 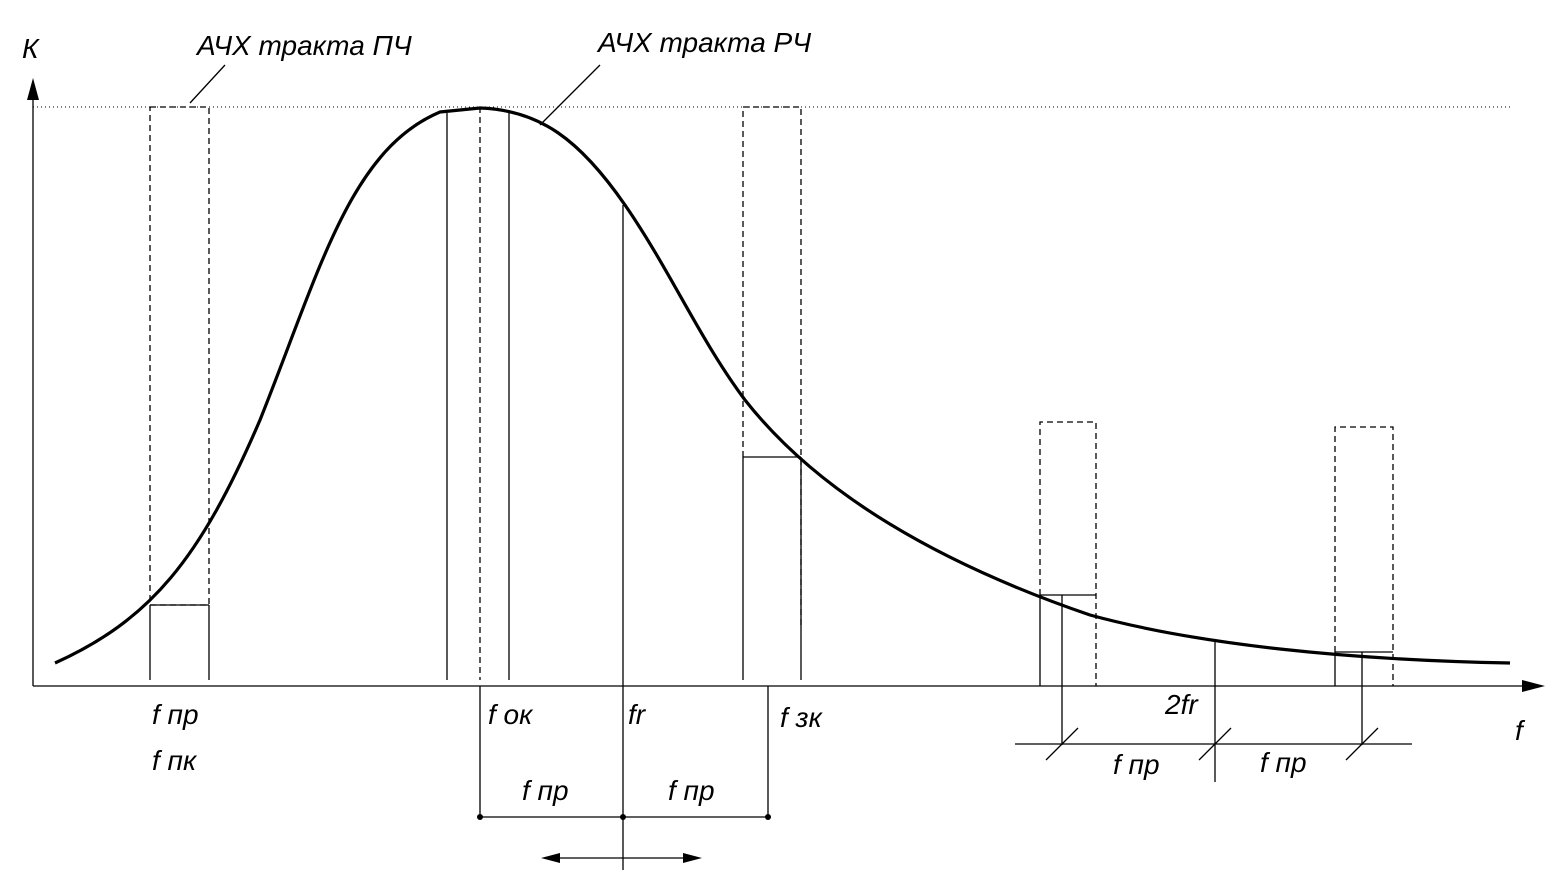 What do you see at coordinates (772, 365) in the screenshot?
I see `image-box` at bounding box center [772, 365].